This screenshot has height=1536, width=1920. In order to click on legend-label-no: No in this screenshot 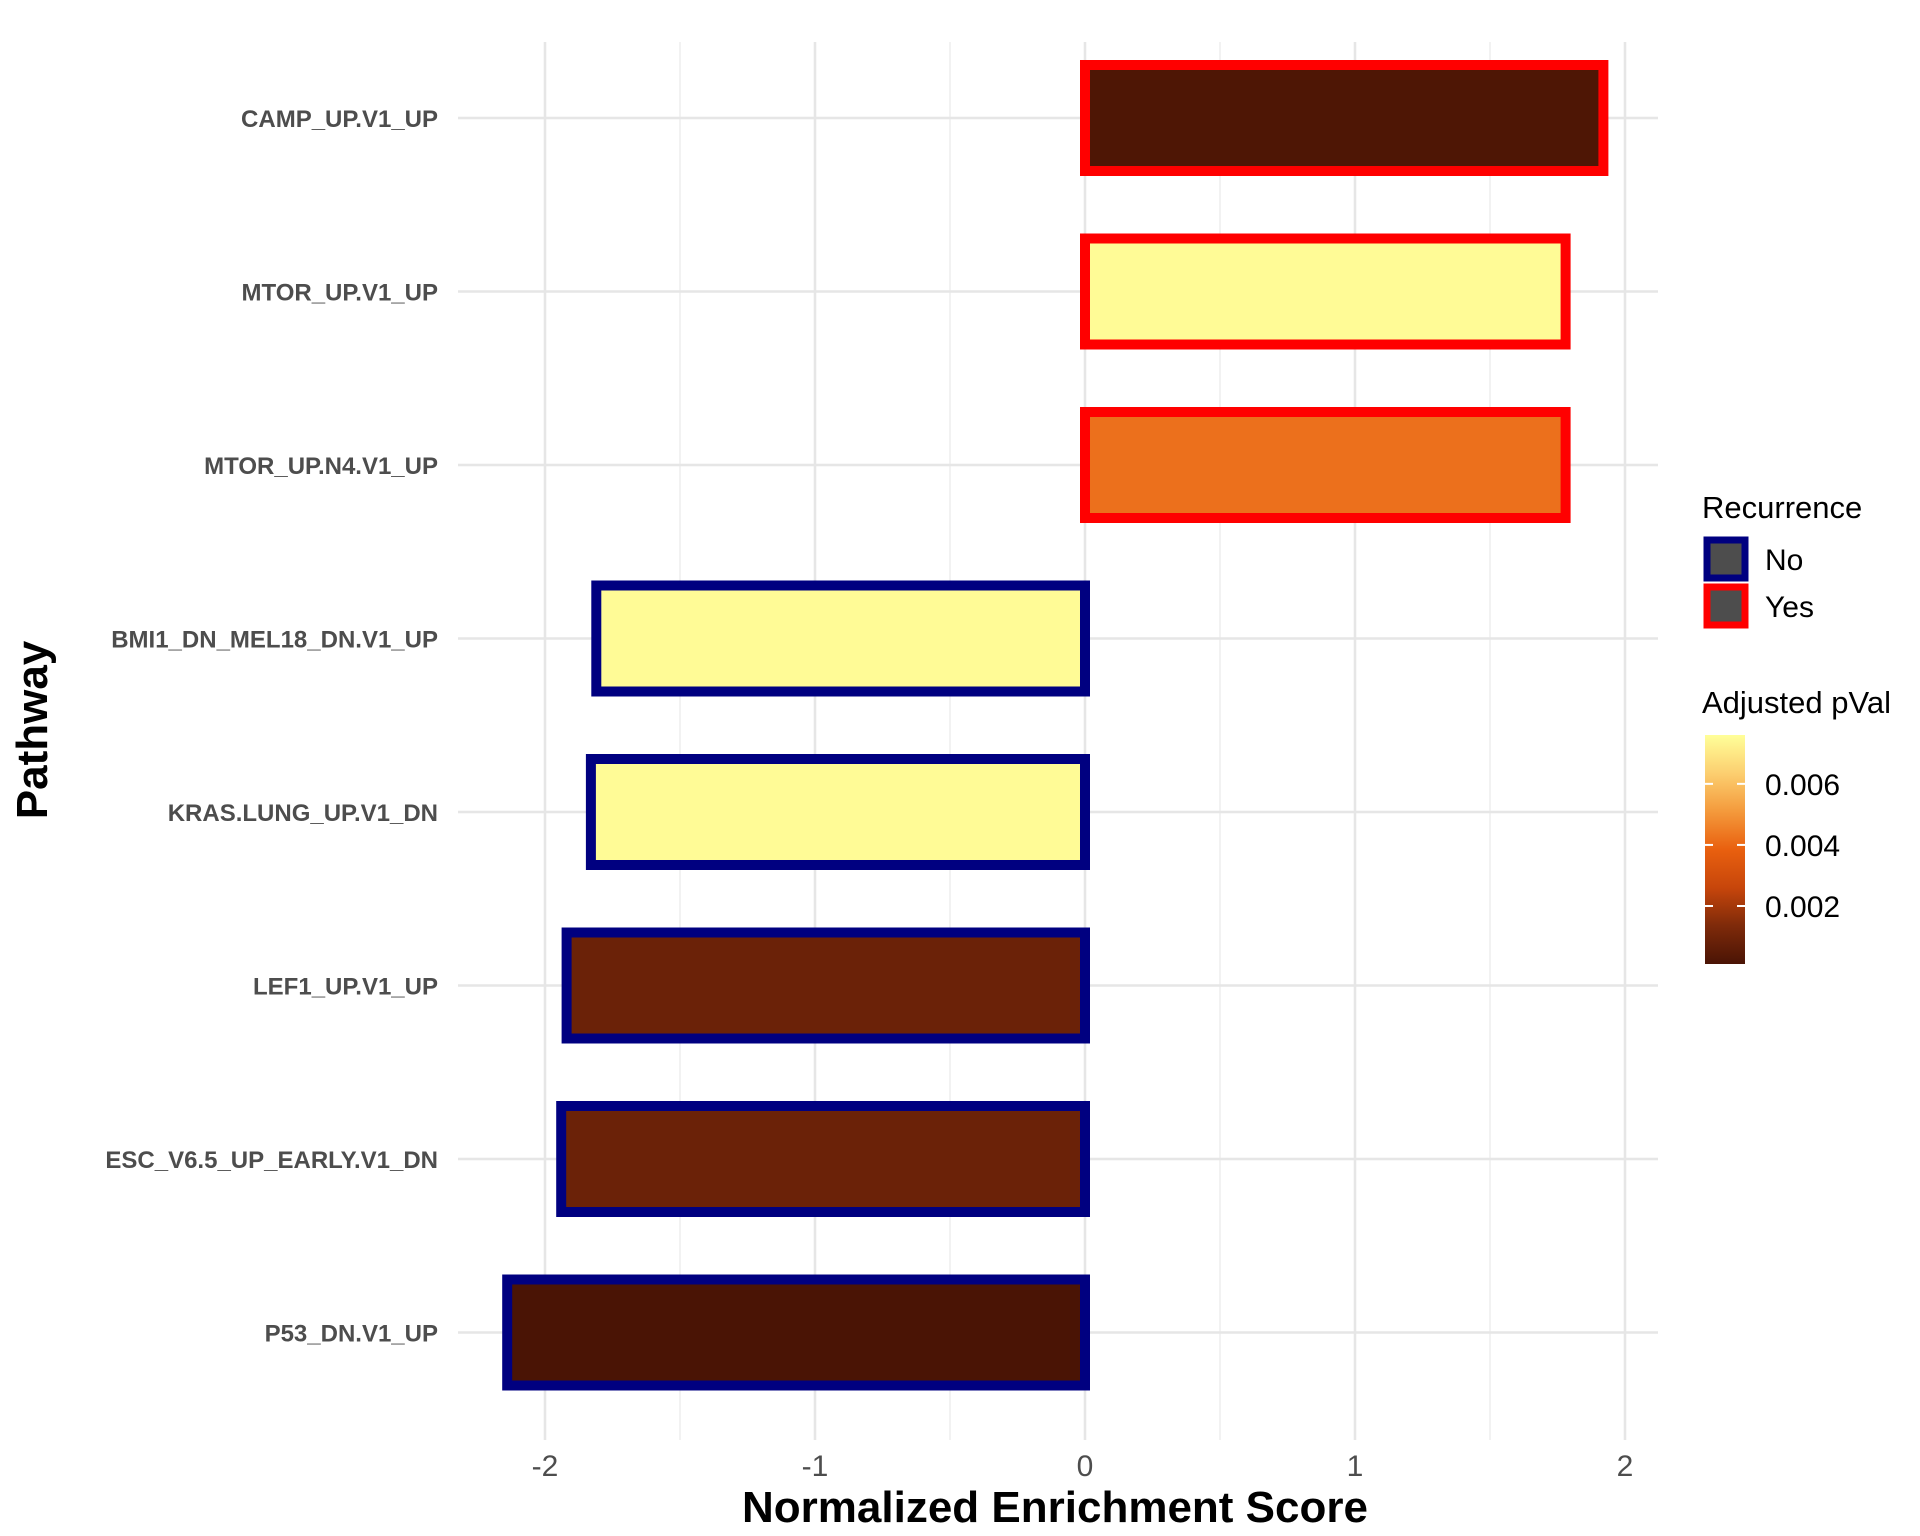, I will do `click(1784, 560)`.